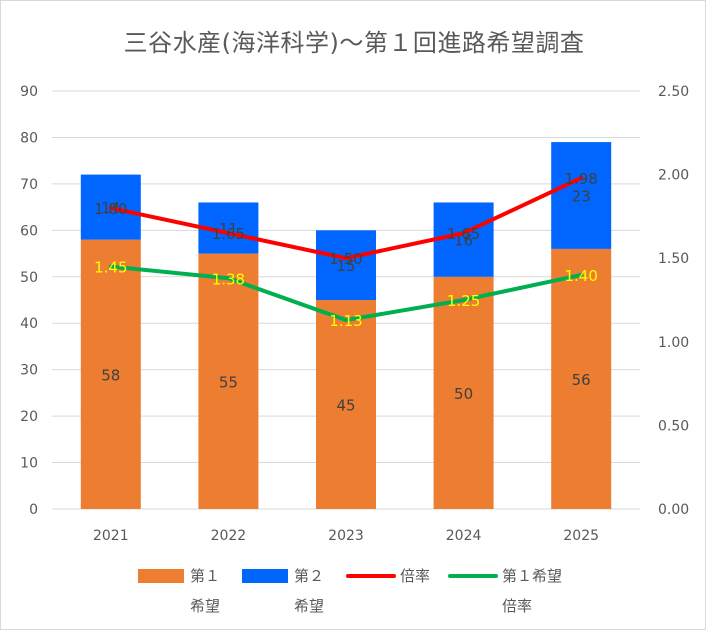 Image resolution: width=706 pixels, height=630 pixels. I want to click on bar-data-label: 15, so click(345, 266).